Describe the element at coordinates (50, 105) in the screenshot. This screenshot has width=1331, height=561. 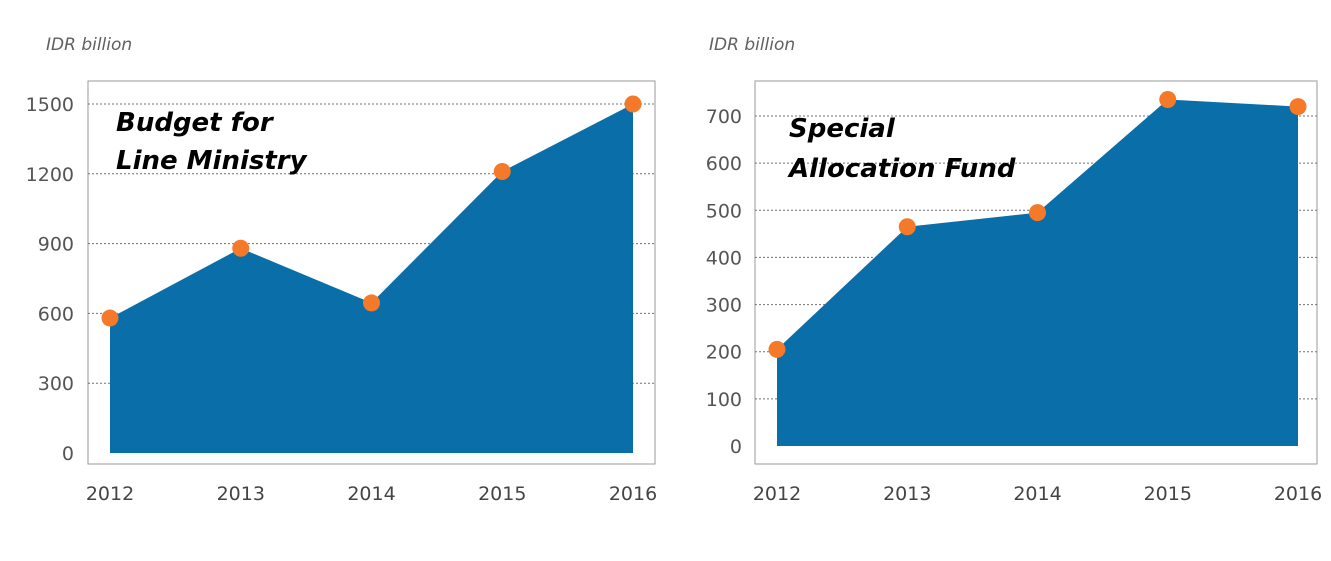
I see `y-tick-label: 1500` at that location.